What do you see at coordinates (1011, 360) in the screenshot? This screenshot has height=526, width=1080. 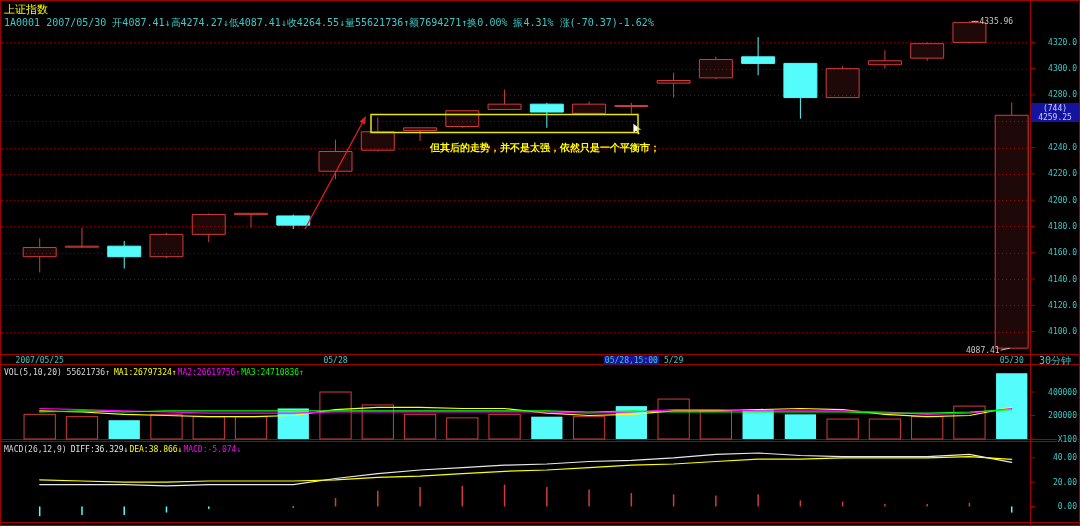 I see `x-tick-label: 05/30` at bounding box center [1011, 360].